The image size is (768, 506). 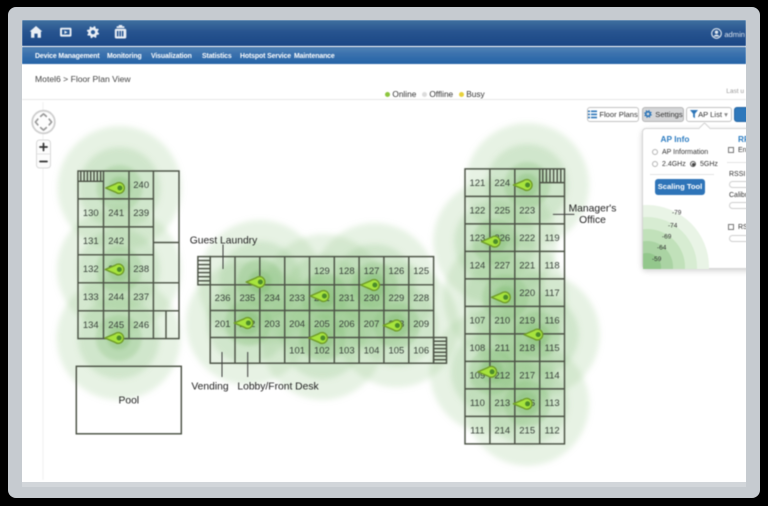 I want to click on svg-text: 207, so click(x=372, y=324).